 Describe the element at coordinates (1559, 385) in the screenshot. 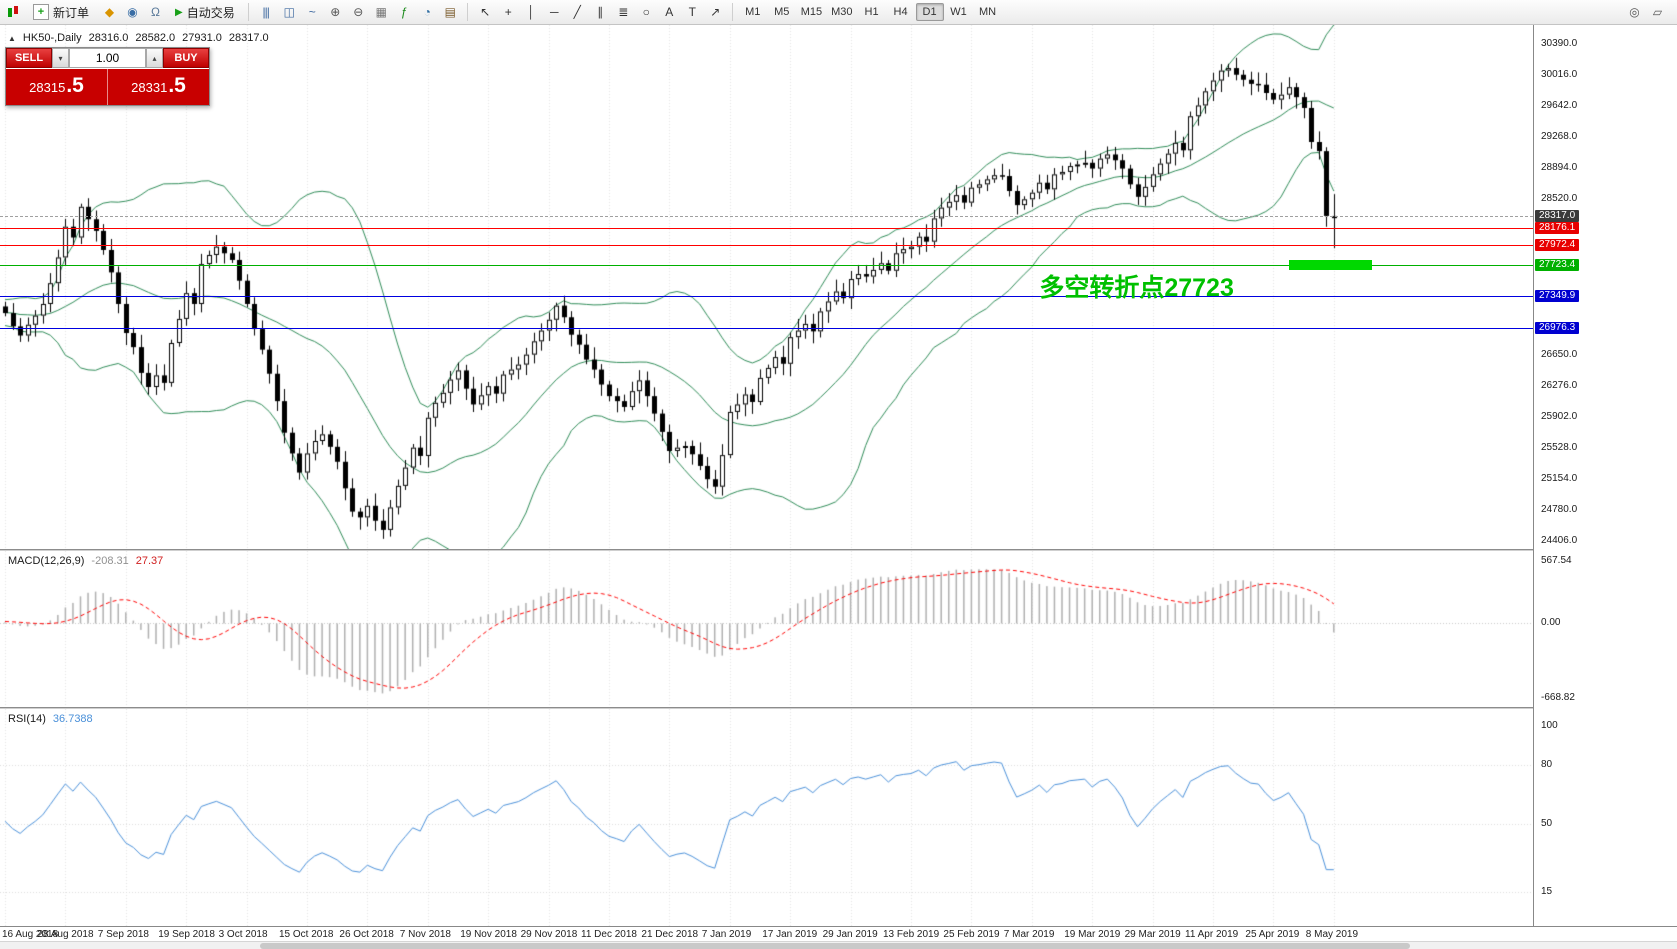

I see `price-axis-label: 26276.0` at that location.